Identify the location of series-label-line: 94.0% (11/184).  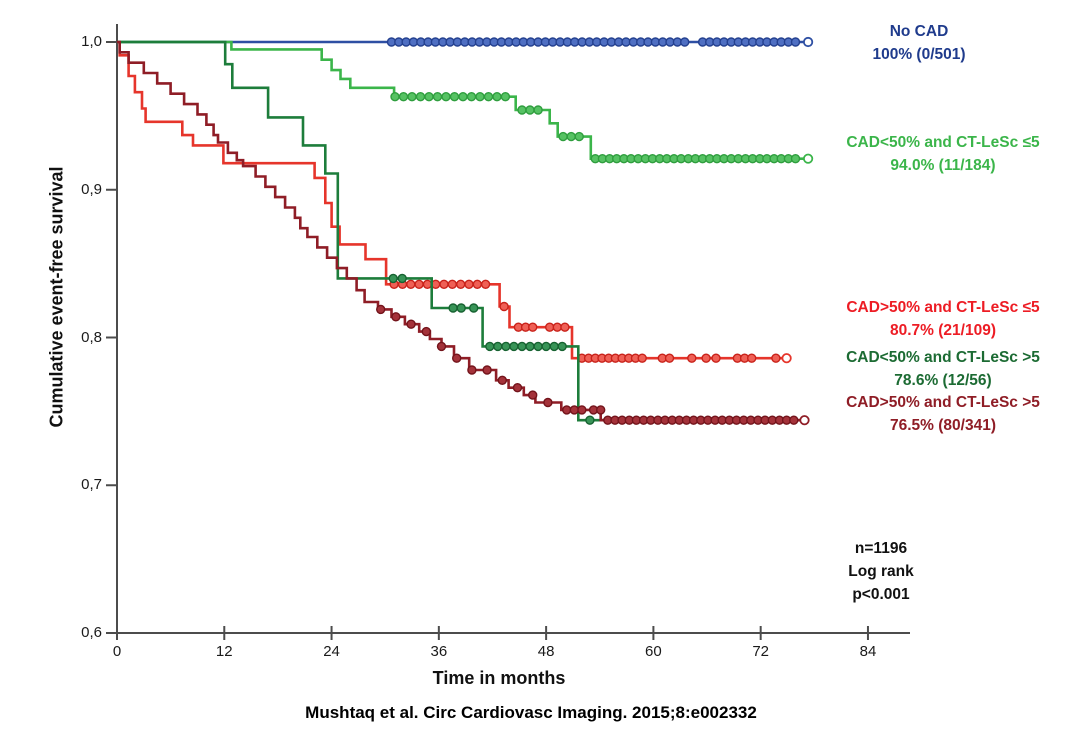
(943, 165).